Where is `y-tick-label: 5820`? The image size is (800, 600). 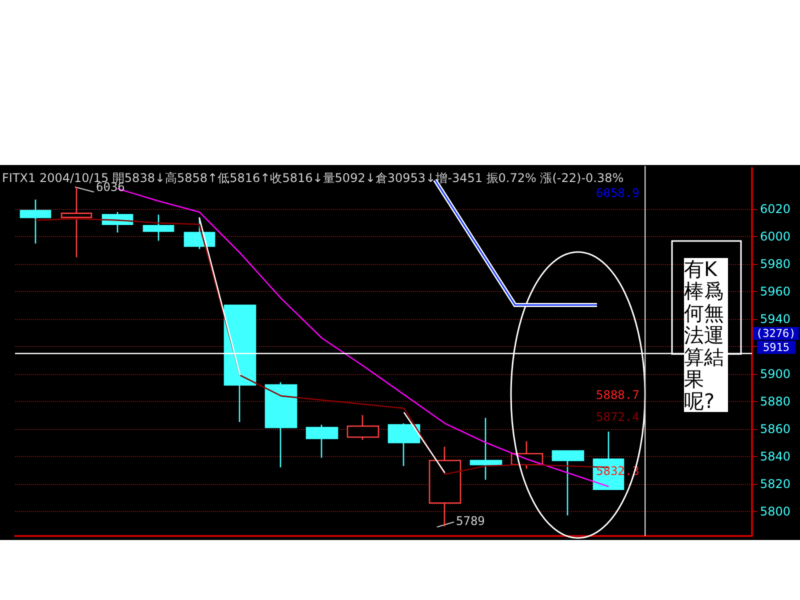 y-tick-label: 5820 is located at coordinates (775, 483).